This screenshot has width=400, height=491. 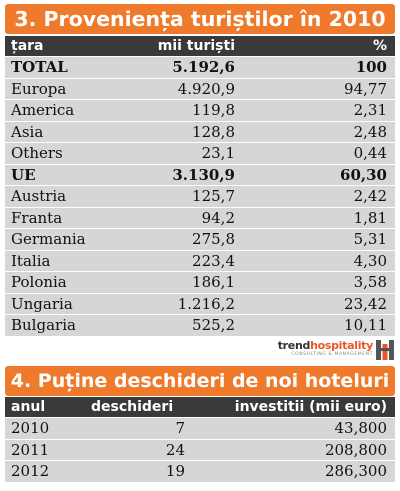 I want to click on table-row: 2012 19 286,300, so click(x=200, y=472).